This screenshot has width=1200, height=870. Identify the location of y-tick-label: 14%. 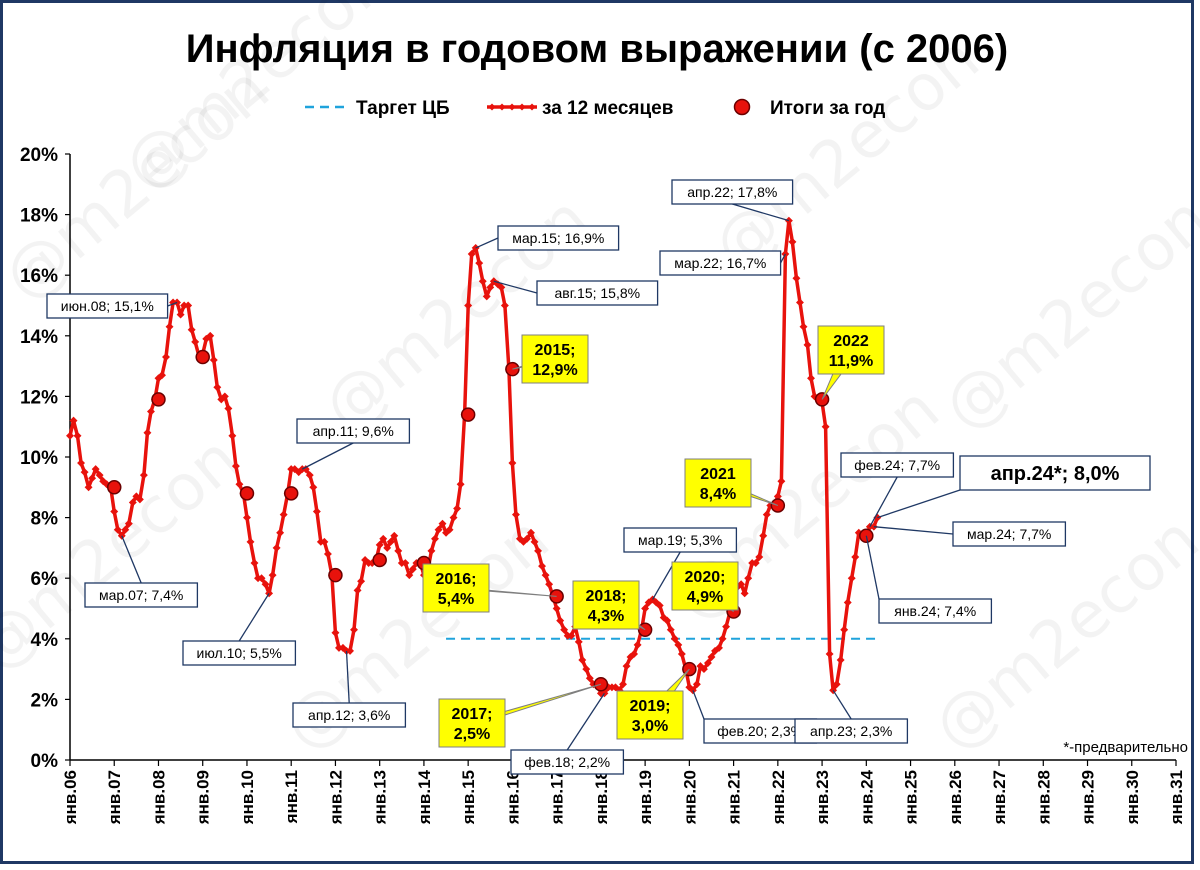
(39, 337).